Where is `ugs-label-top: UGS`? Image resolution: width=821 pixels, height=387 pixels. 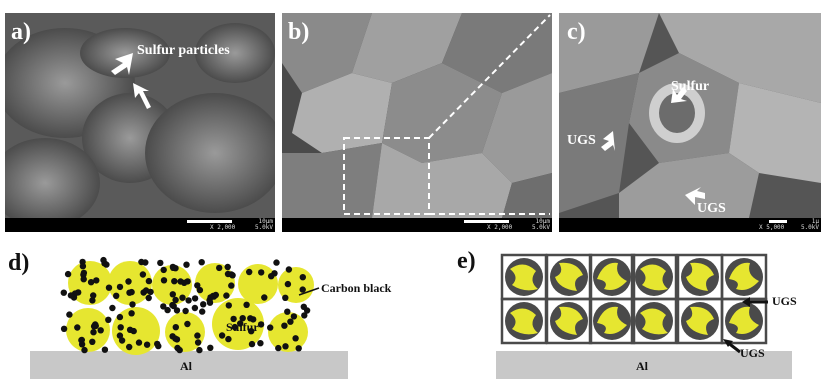
ugs-label-top: UGS is located at coordinates (784, 301).